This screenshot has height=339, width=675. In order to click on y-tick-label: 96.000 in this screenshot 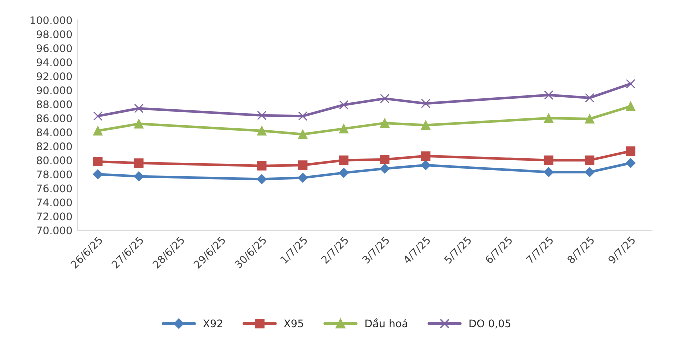, I will do `click(54, 48)`.